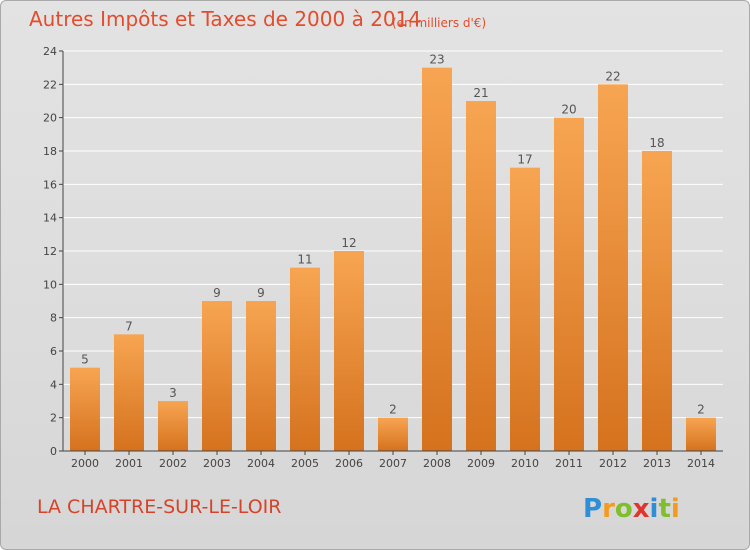  Describe the element at coordinates (304, 260) in the screenshot. I see `data-label: 11` at that location.